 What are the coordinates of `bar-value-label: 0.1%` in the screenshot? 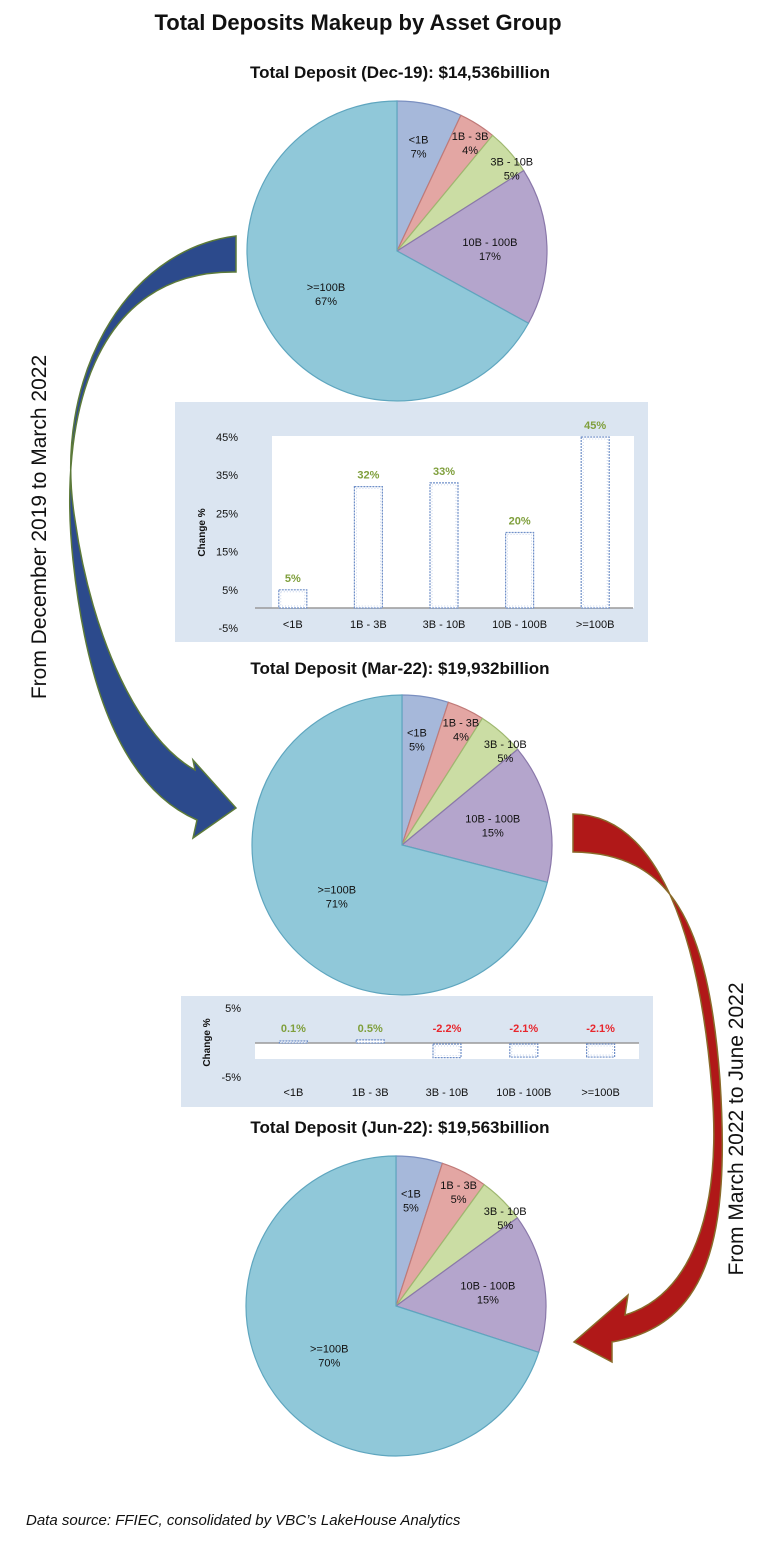 It's located at (293, 1029).